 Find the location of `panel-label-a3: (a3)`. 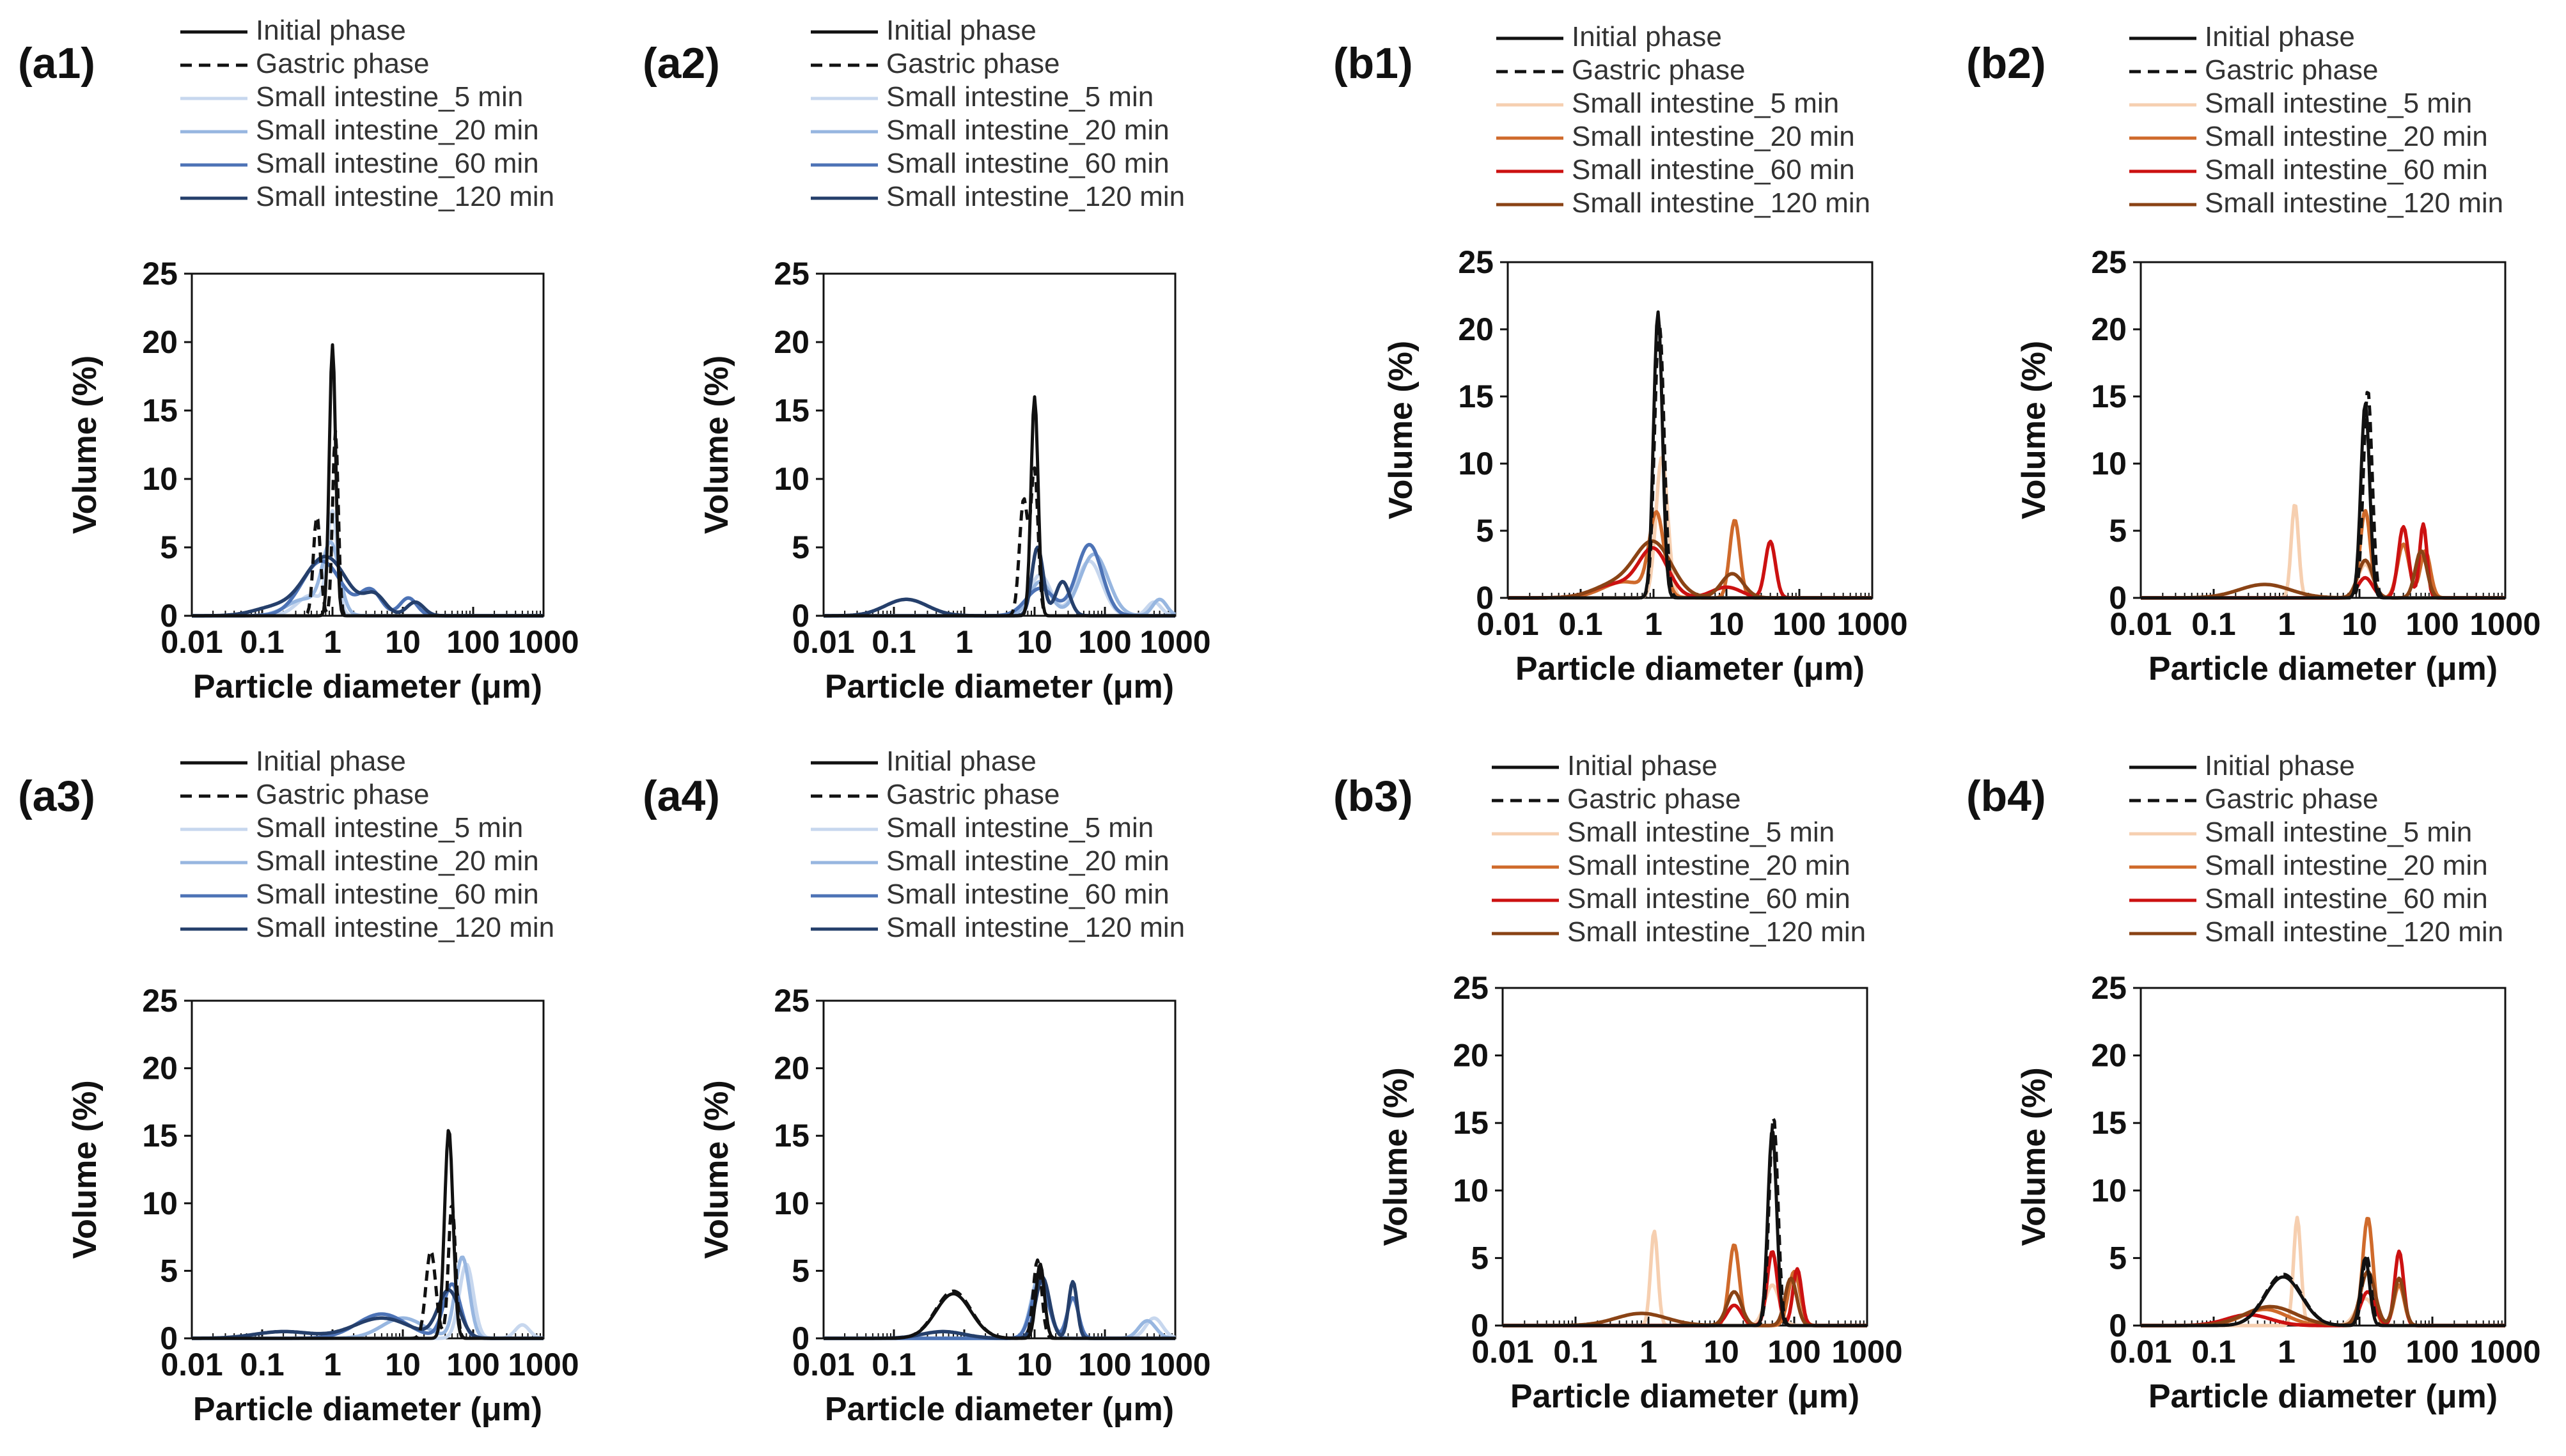

panel-label-a3: (a3) is located at coordinates (56, 796).